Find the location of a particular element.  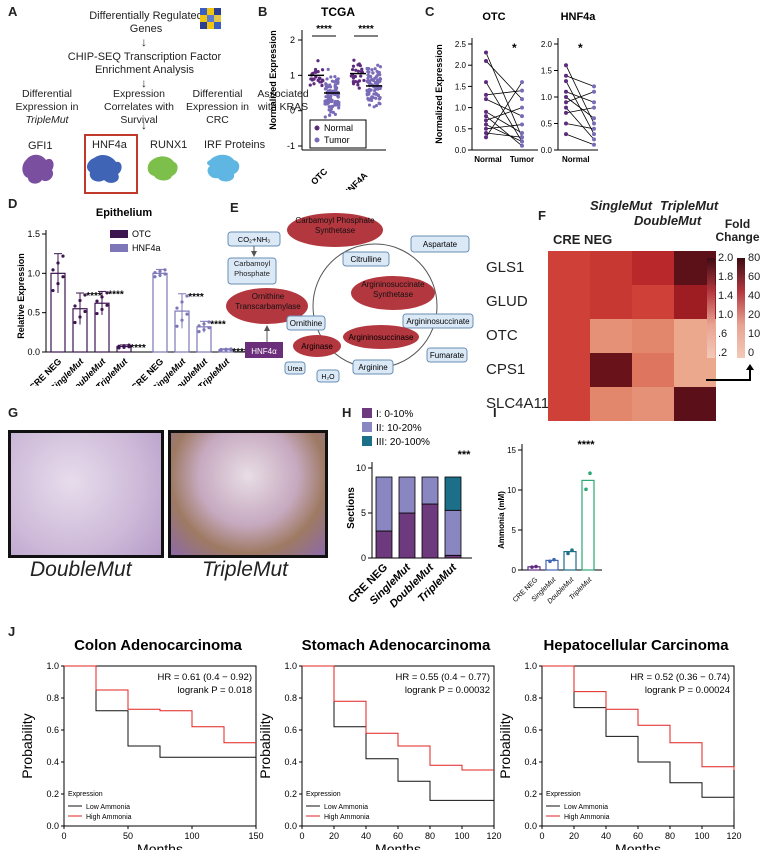

km-ytick-label: 0.2 is located at coordinates (530, 794).